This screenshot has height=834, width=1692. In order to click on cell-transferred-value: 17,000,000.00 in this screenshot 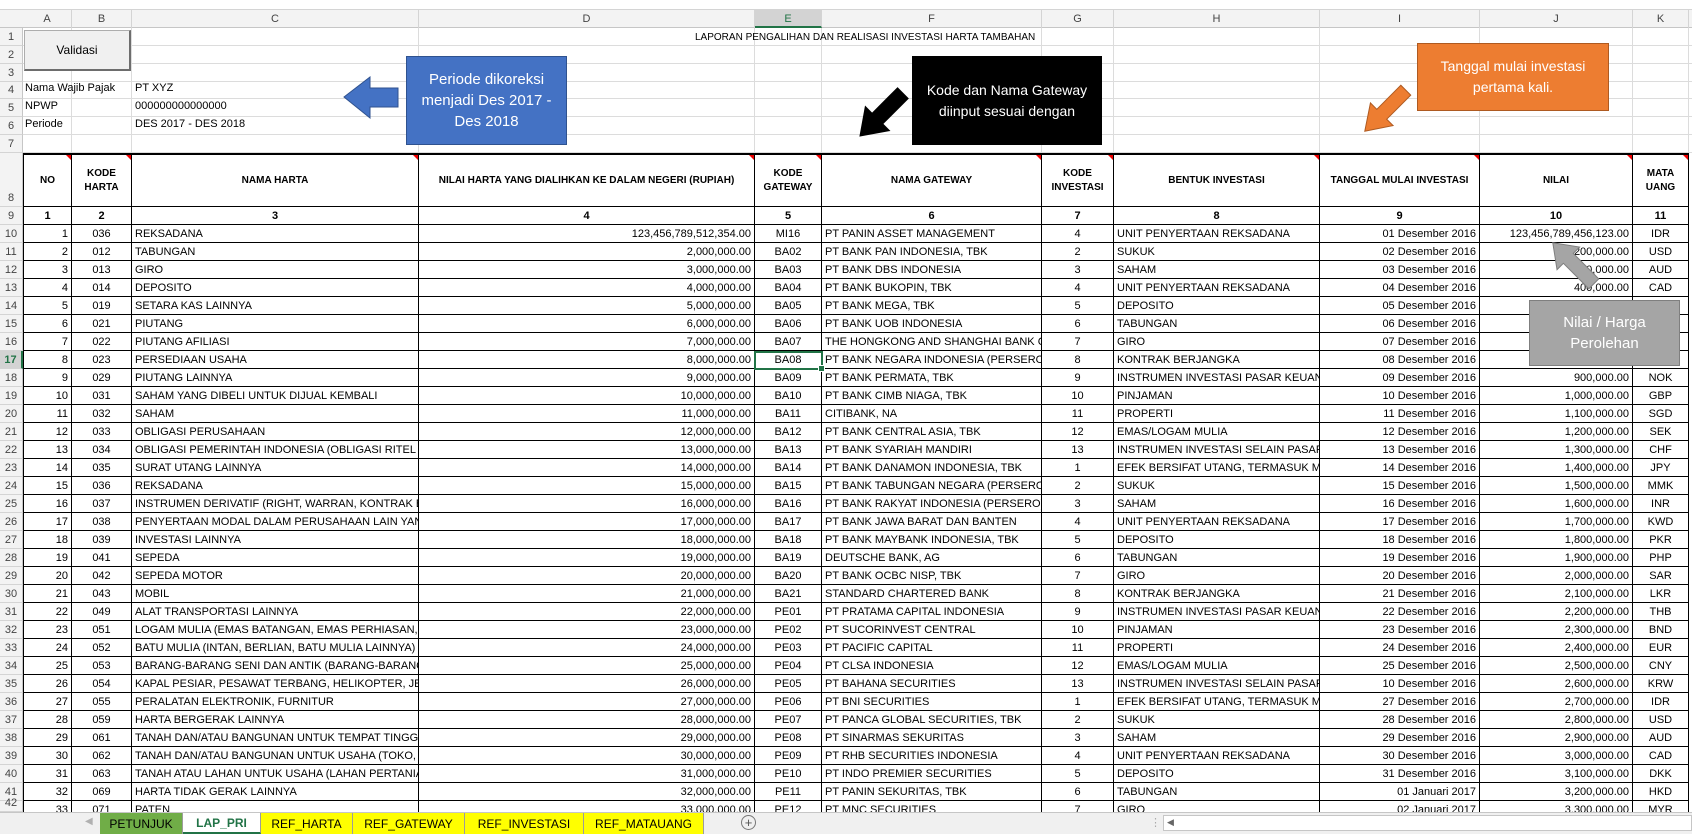, I will do `click(587, 522)`.